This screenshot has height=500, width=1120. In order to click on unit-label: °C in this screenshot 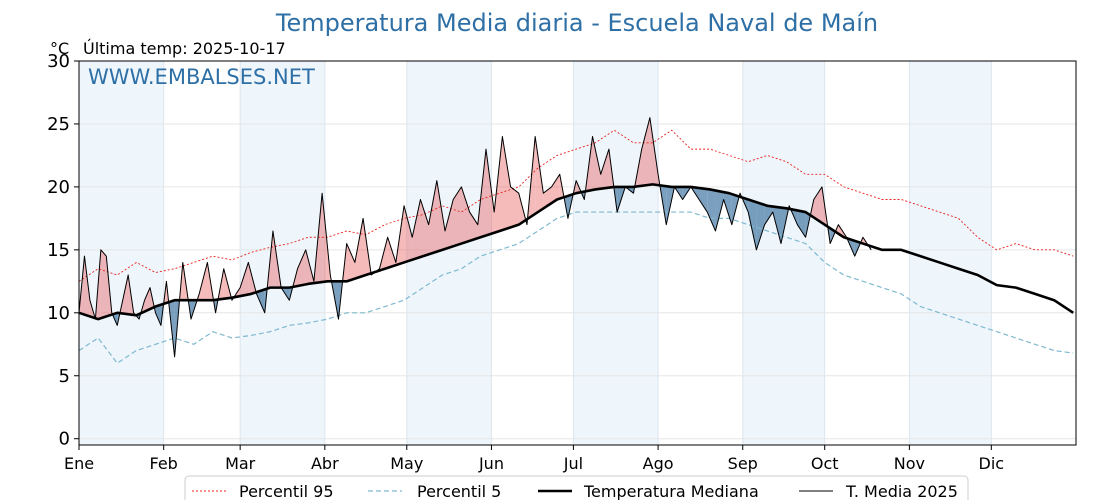, I will do `click(59, 48)`.